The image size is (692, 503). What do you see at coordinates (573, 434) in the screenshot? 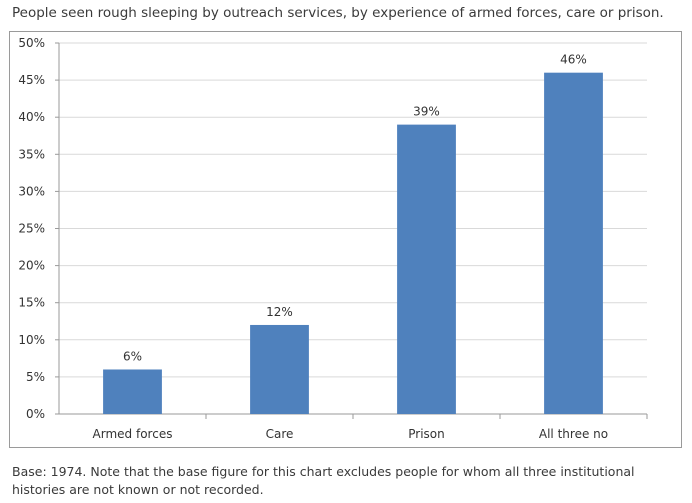
I see `x-tick-label: All three no` at bounding box center [573, 434].